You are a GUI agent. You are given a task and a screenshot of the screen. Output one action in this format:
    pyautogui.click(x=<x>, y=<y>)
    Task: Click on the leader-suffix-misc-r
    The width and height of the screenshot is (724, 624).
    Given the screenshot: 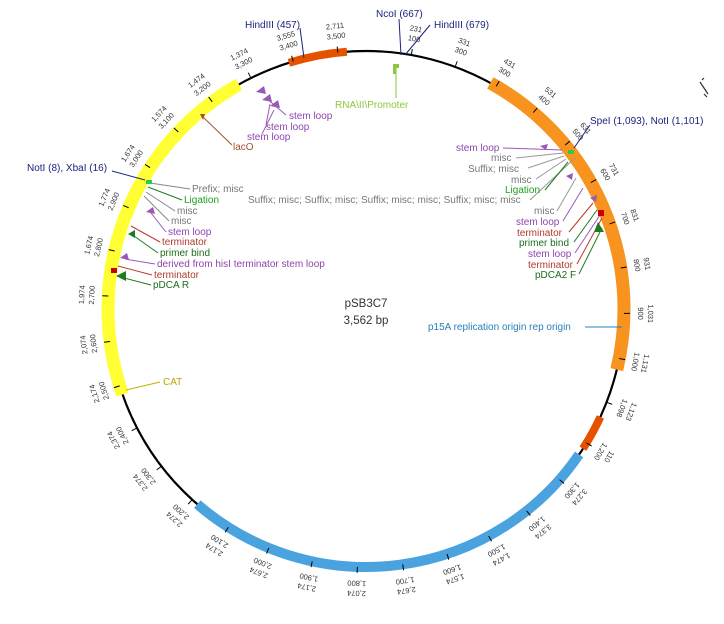 What is the action you would take?
    pyautogui.click(x=546, y=162)
    